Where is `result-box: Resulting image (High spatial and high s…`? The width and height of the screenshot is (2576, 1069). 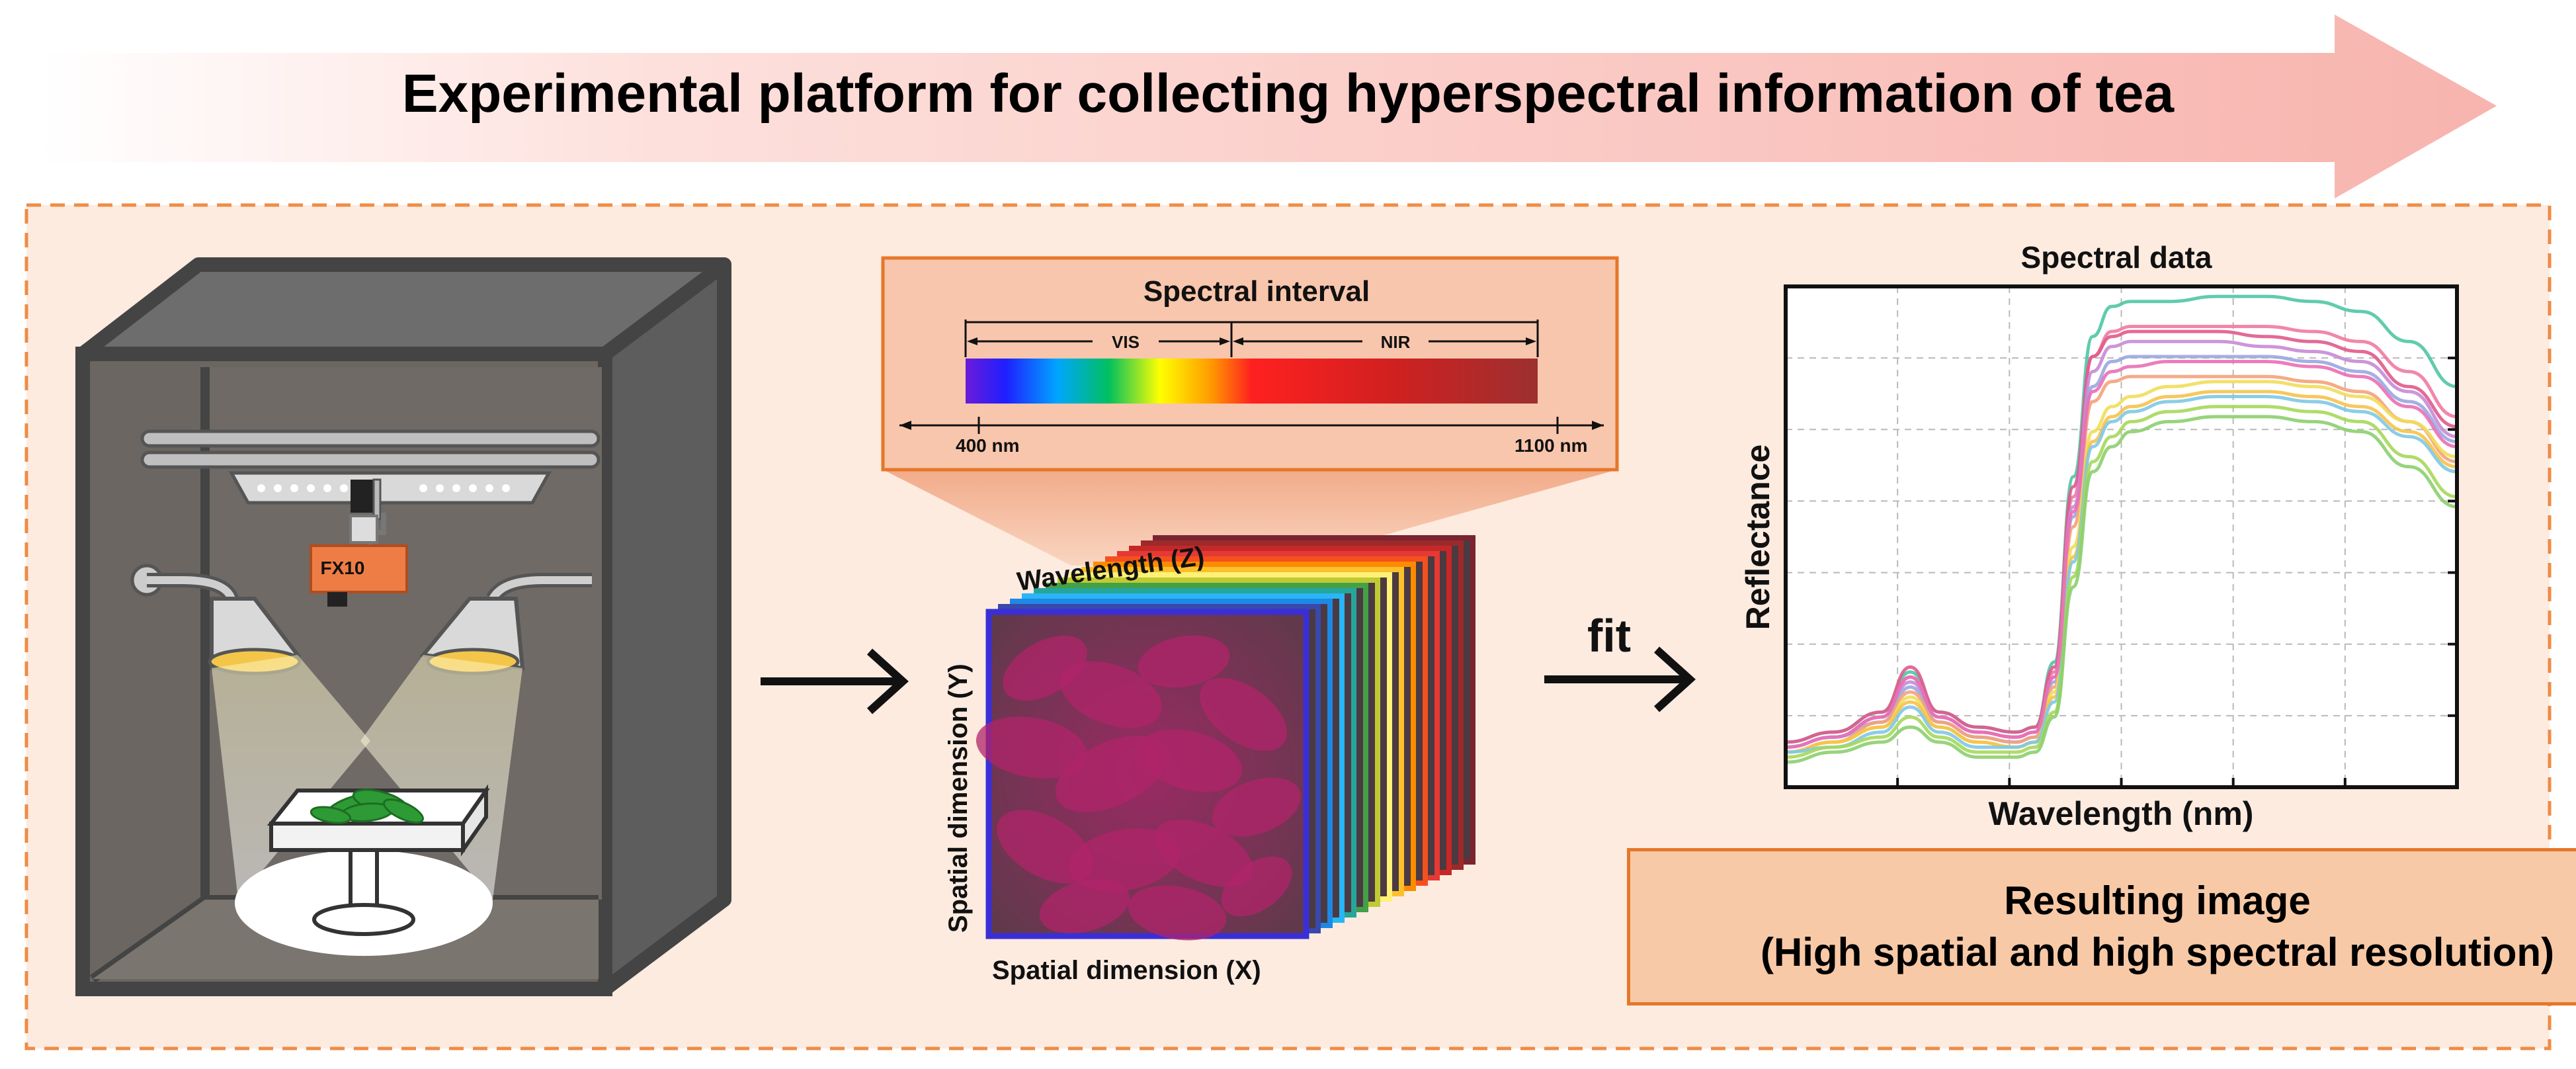
result-box: Resulting image (High spatial and high s… is located at coordinates (2101, 926).